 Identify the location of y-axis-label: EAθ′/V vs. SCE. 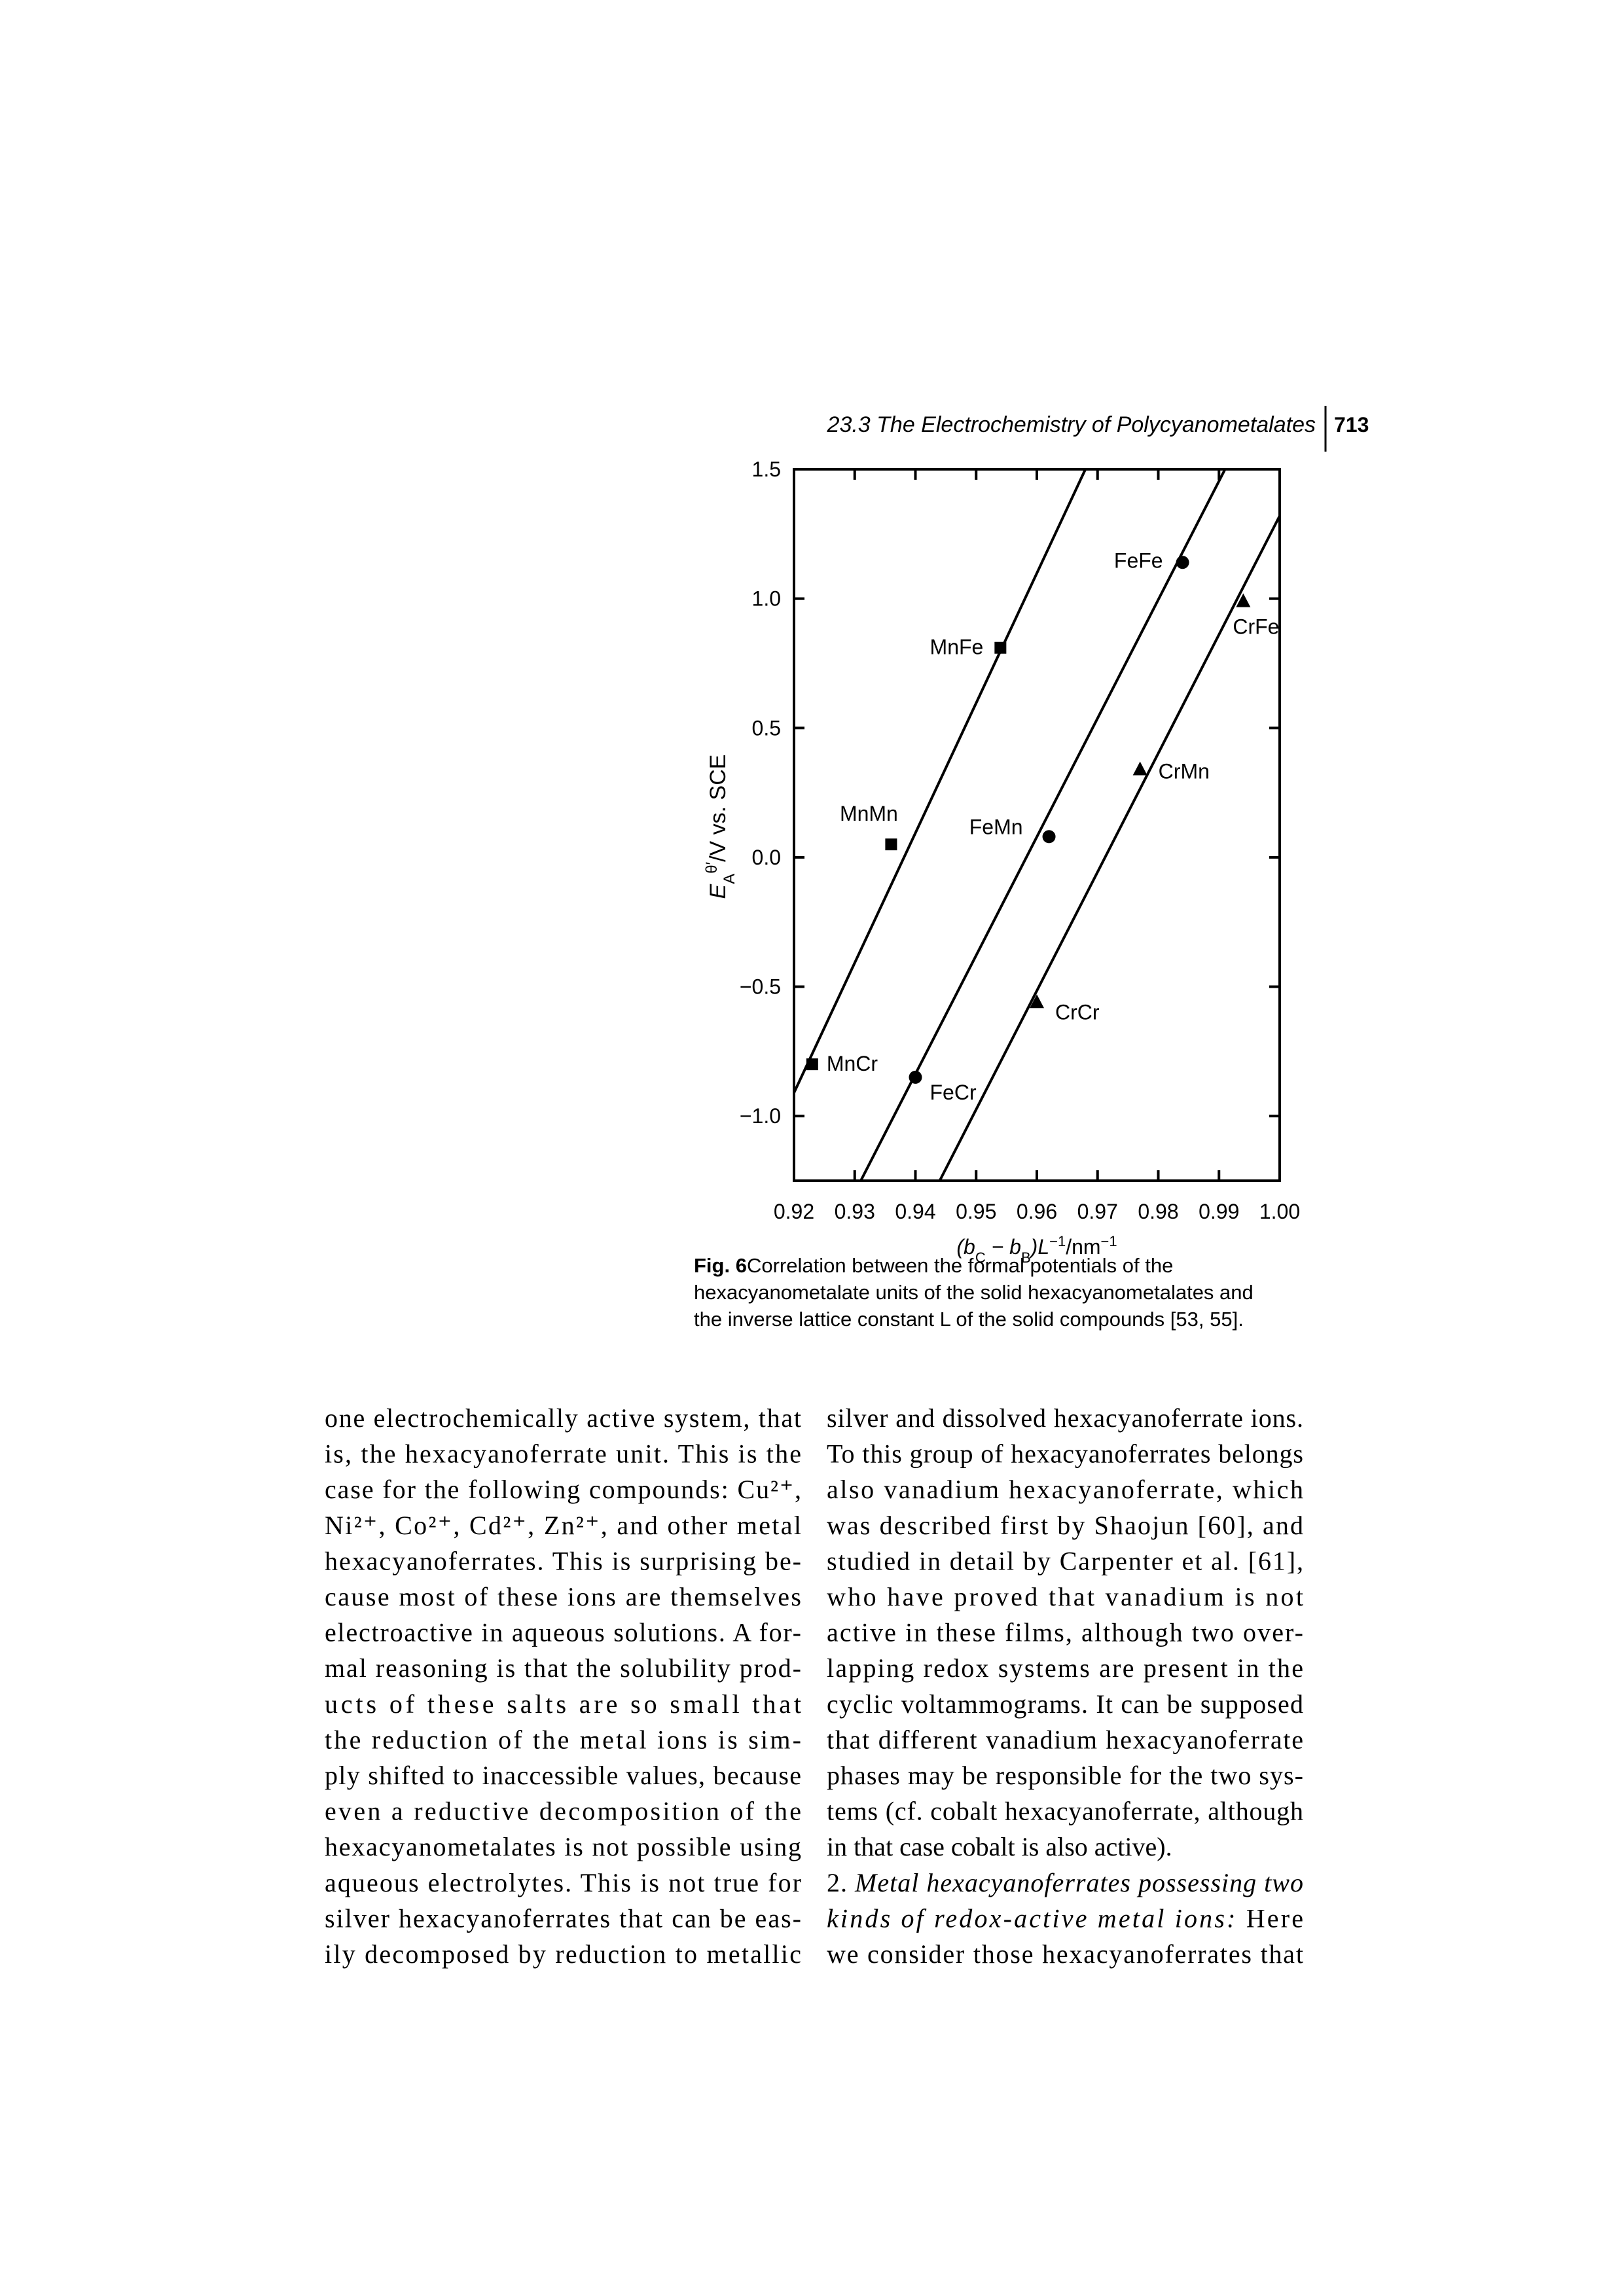
(720, 827).